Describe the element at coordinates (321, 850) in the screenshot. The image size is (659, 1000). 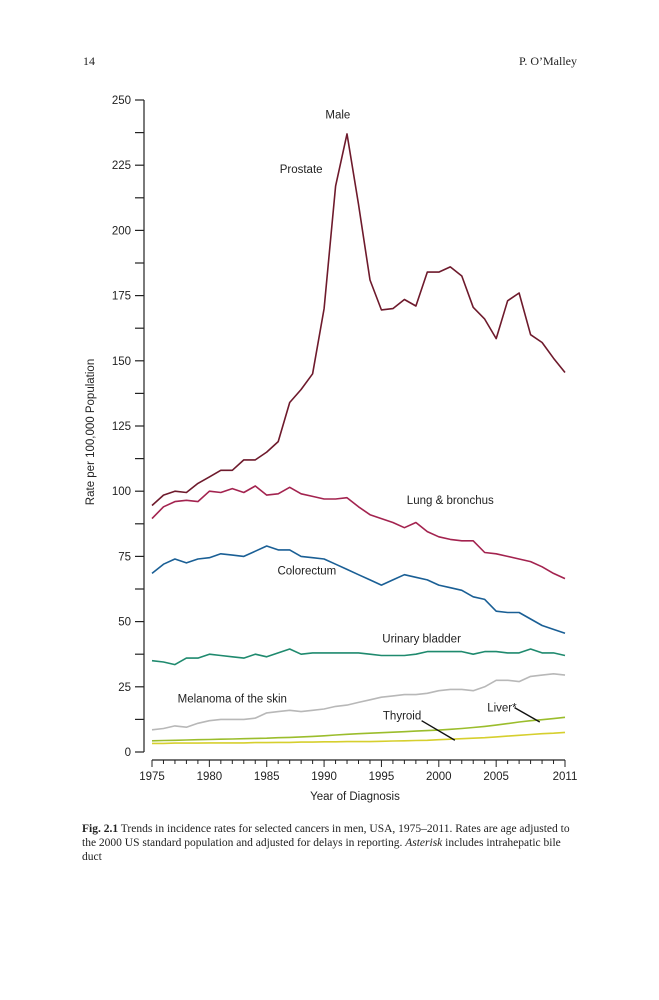
I see `caption-text-after: includes intrahepatic bile duct` at that location.